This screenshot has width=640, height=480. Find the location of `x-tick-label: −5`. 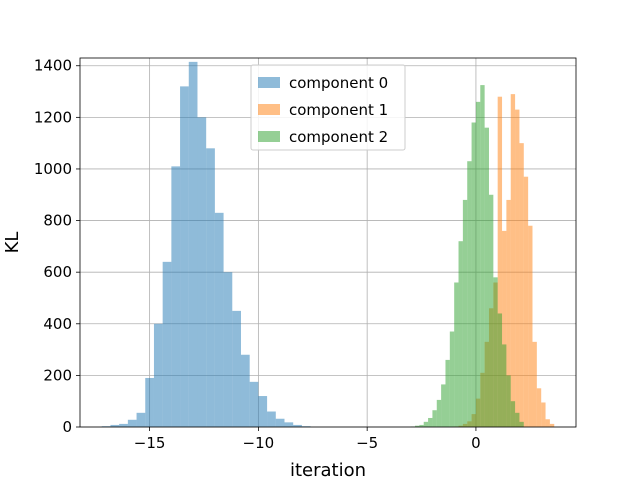

x-tick-label: −5 is located at coordinates (367, 443).